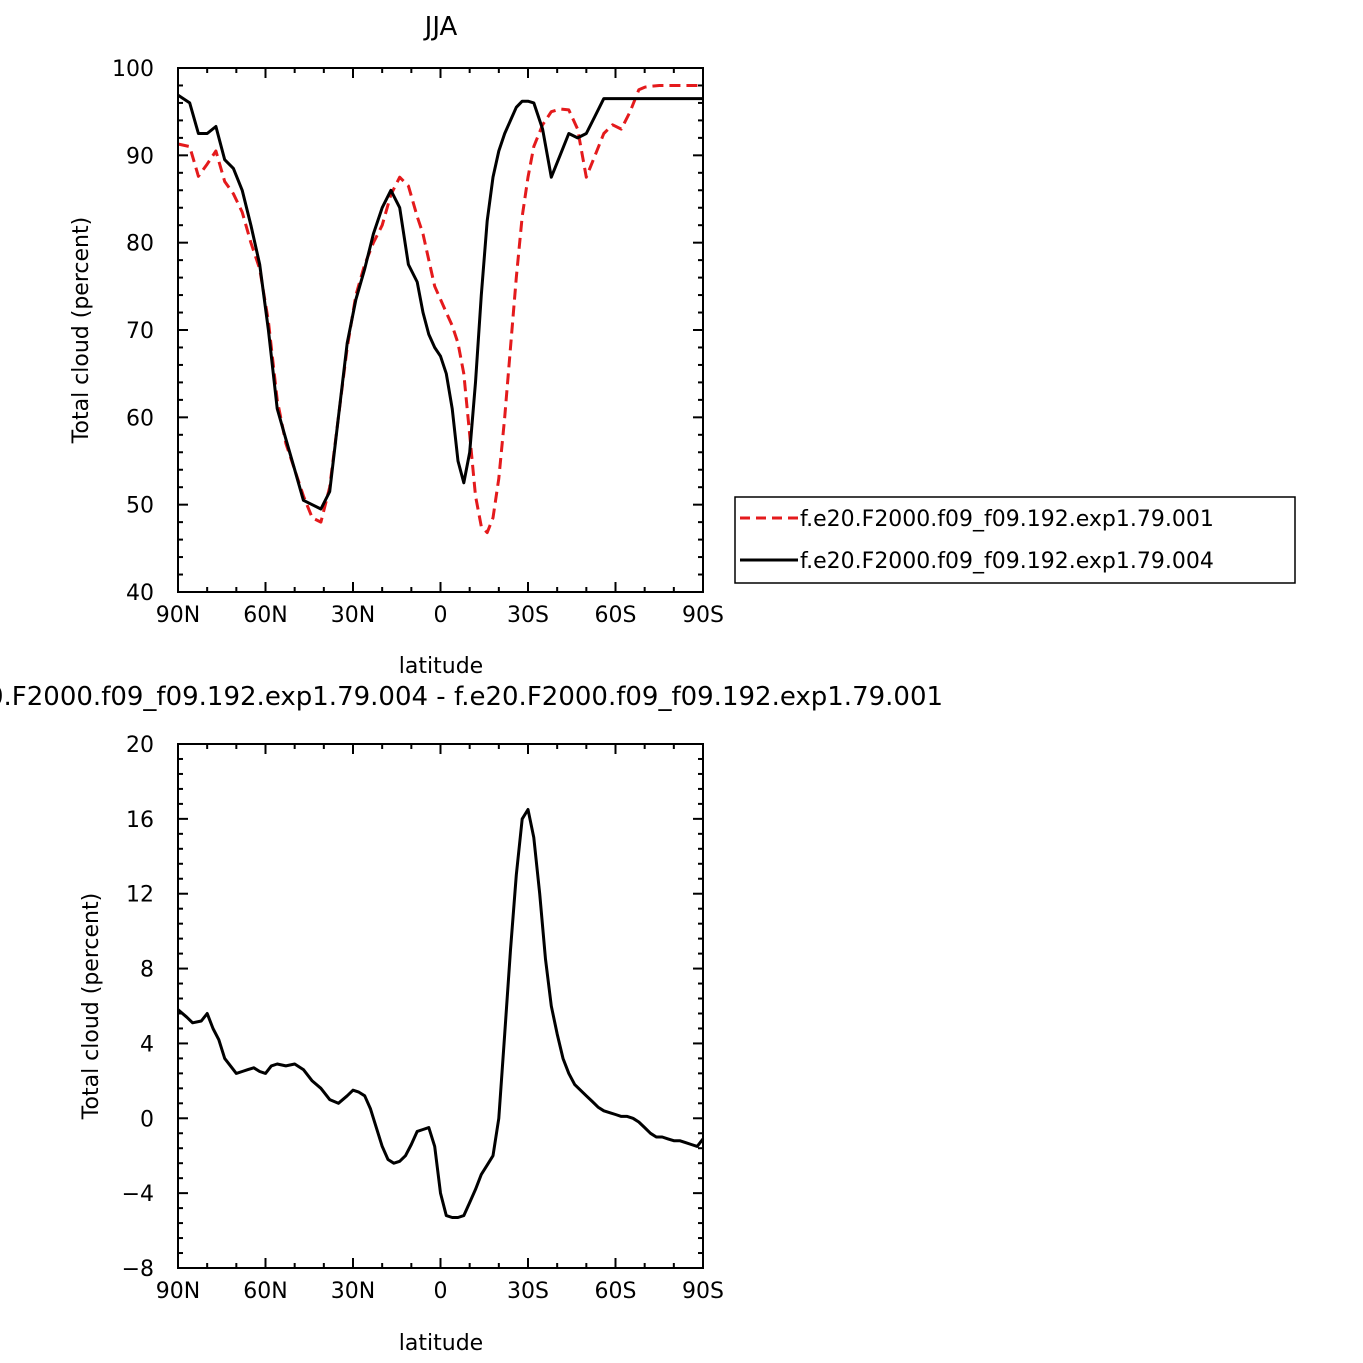 The image size is (1363, 1363). Describe the element at coordinates (140, 593) in the screenshot. I see `y-tick-label-top: 40` at that location.